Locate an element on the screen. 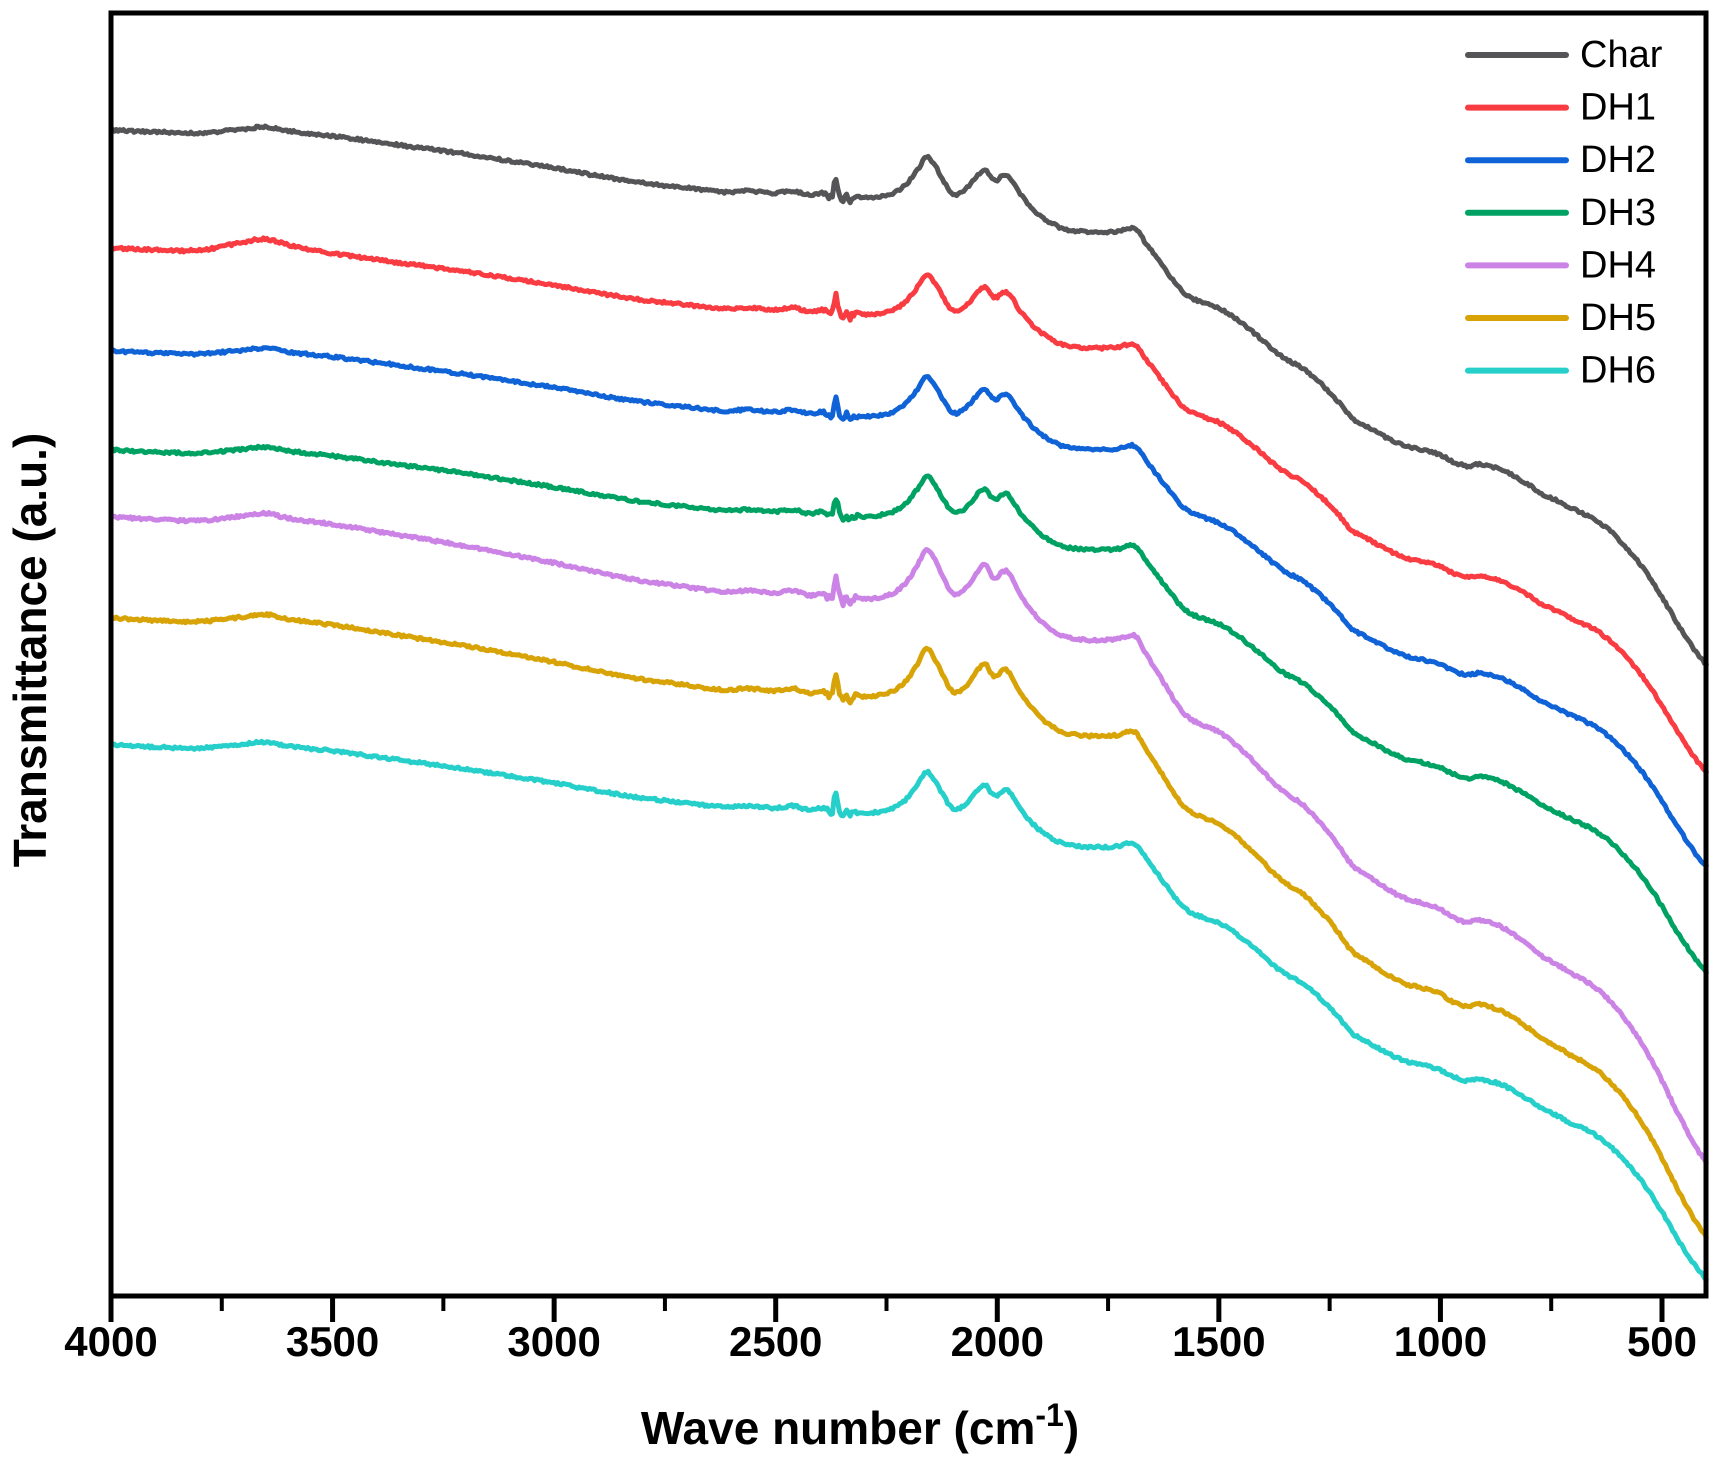 The width and height of the screenshot is (1719, 1484). legend-item-DH6: DH6 is located at coordinates (1560, 371).